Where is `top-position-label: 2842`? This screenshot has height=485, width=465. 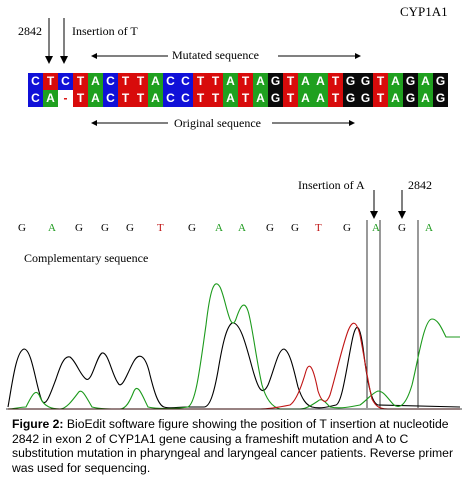
top-position-label: 2842 is located at coordinates (30, 31).